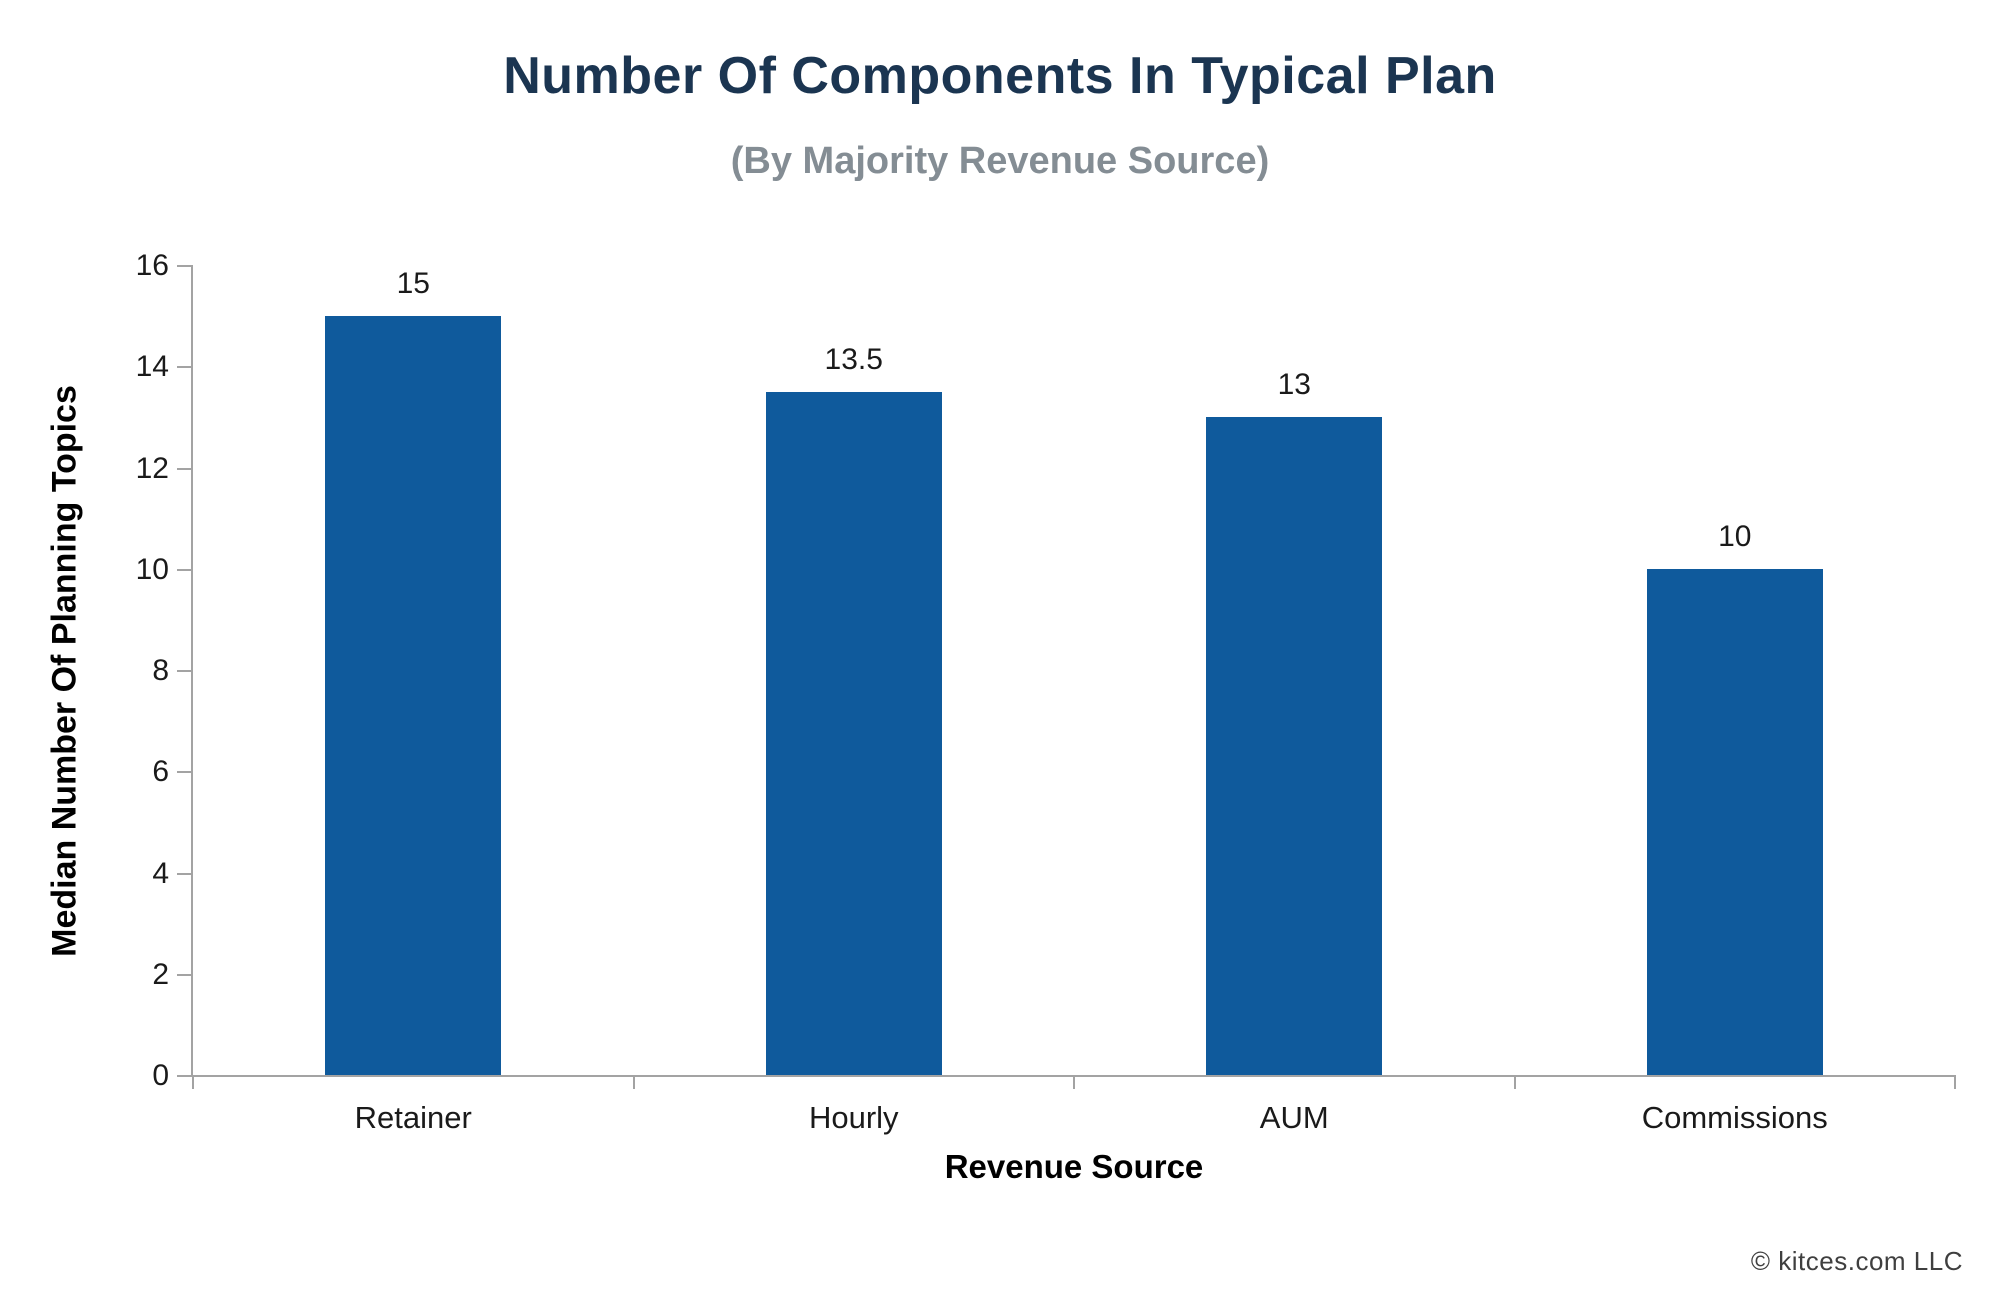 This screenshot has height=1294, width=2000. I want to click on y-tick-label: 16, so click(152, 265).